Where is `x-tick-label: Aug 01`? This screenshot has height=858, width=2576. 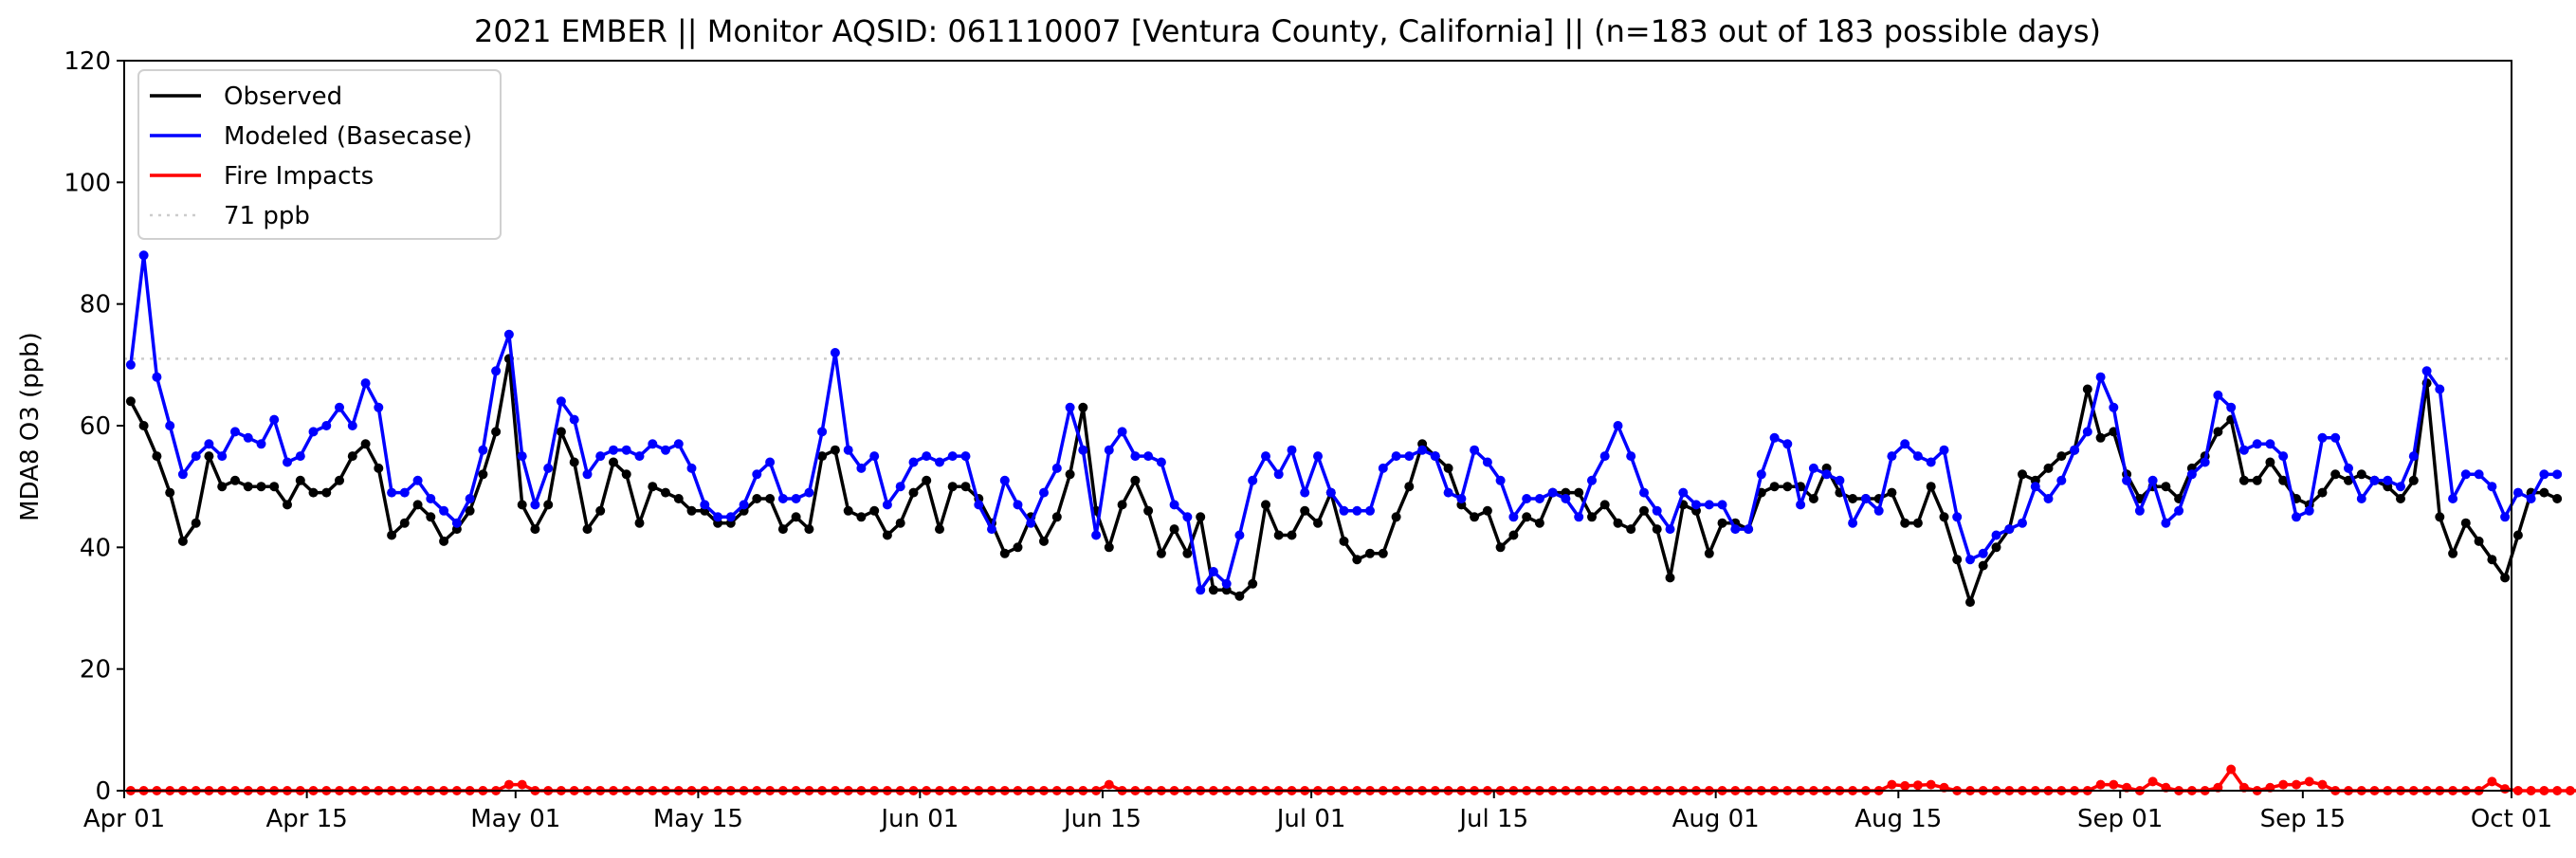
x-tick-label: Aug 01 is located at coordinates (1716, 819).